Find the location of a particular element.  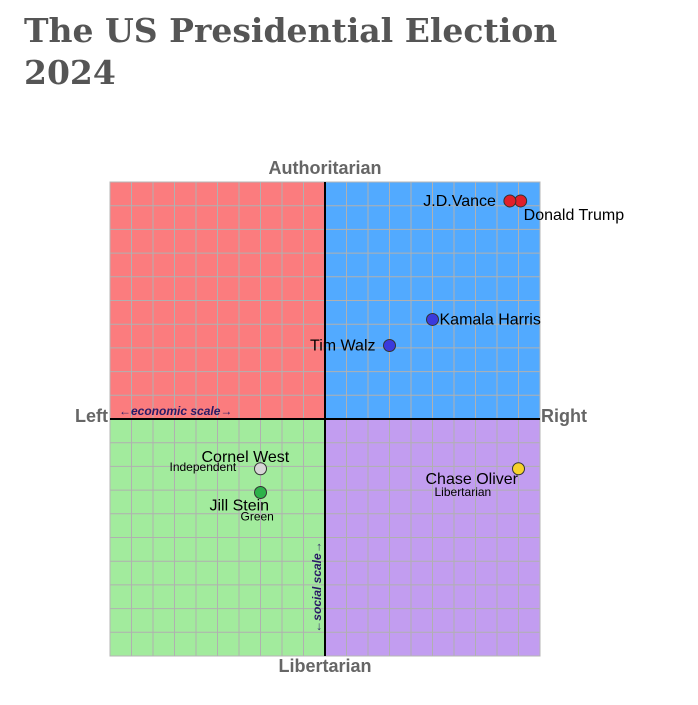

point-marker-tim-walz is located at coordinates (389, 346).